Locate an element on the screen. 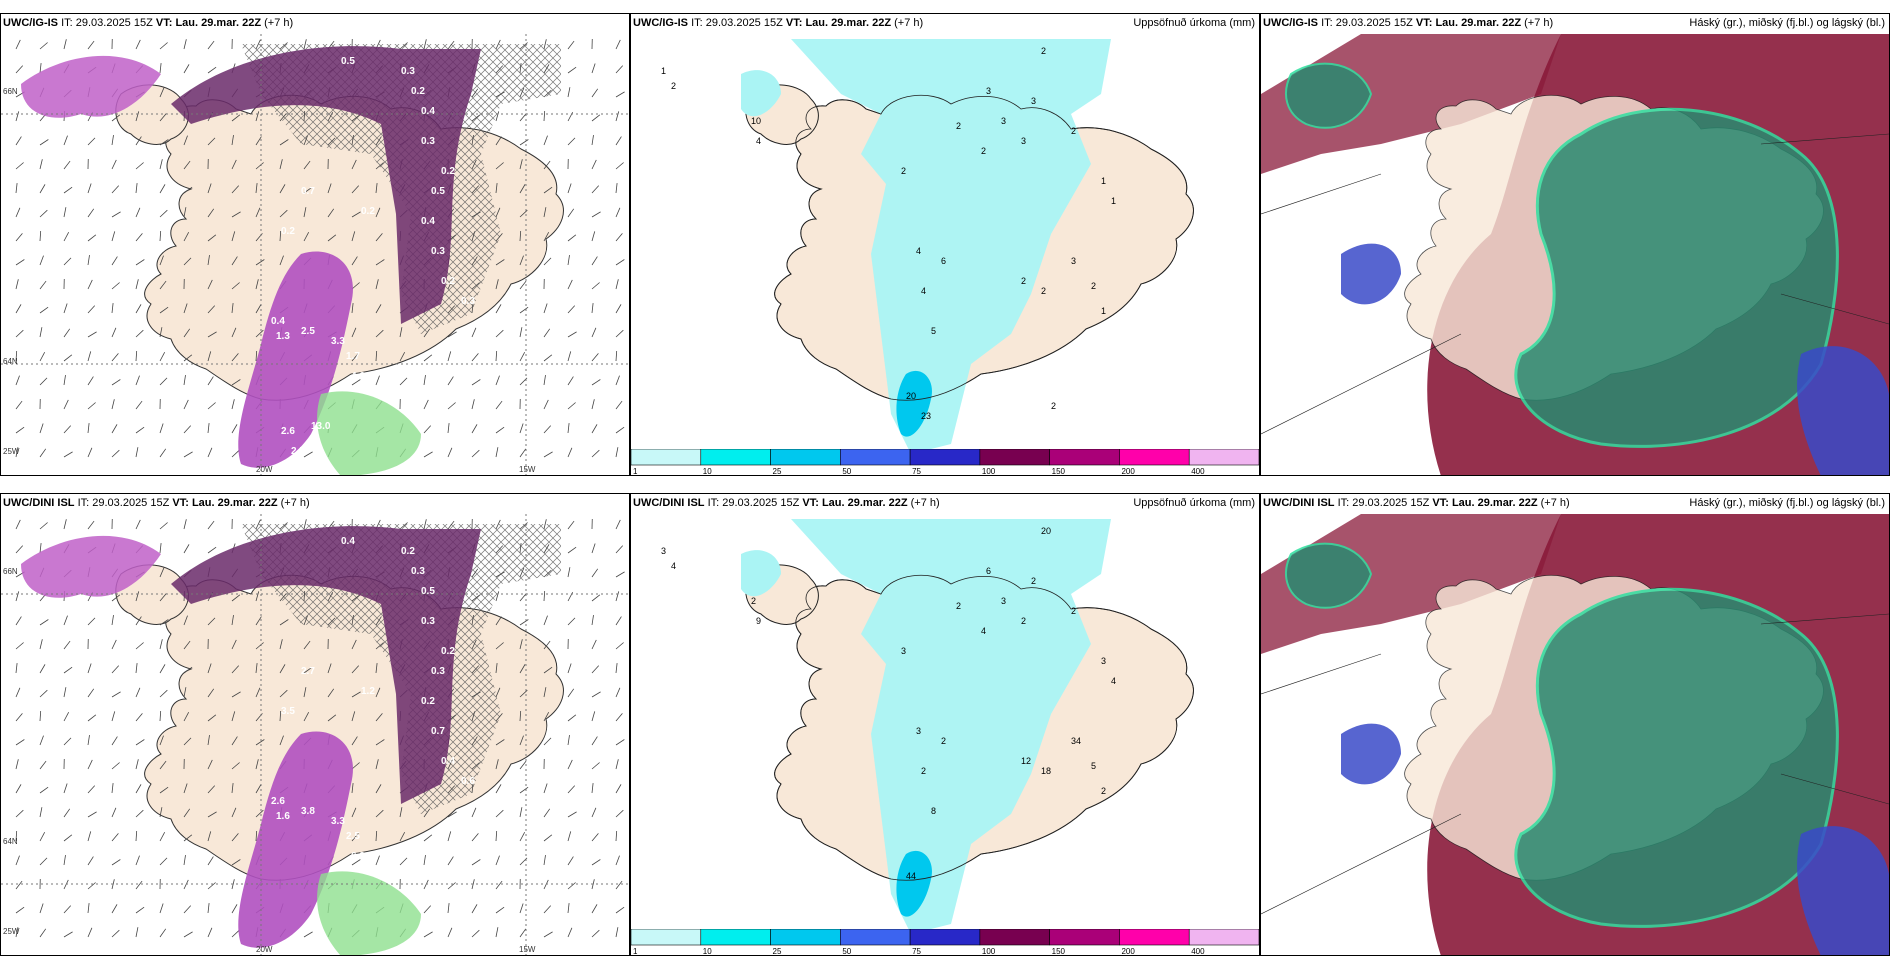 Image resolution: width=1900 pixels, height=956 pixels. wind-value-label: 1.6 is located at coordinates (283, 816).